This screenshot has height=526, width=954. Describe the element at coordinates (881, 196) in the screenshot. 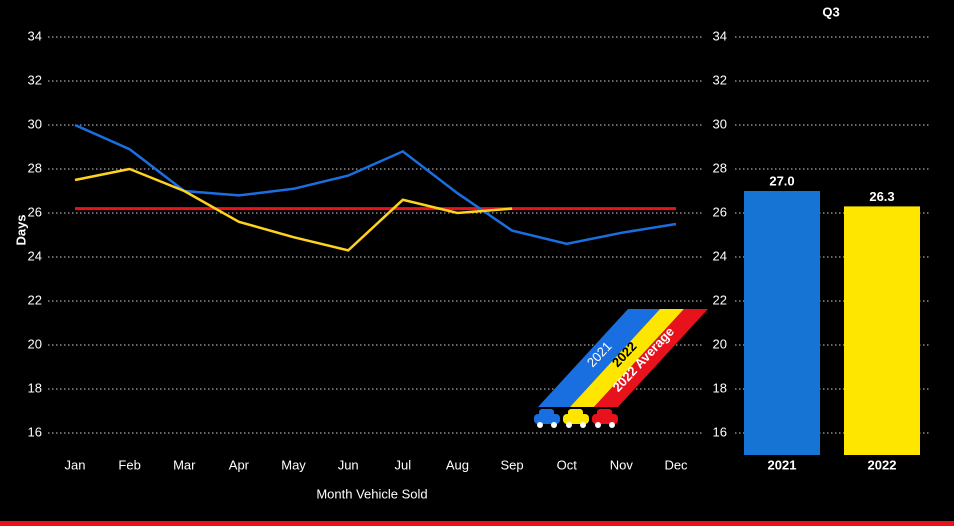

I see `value-label: 26.3` at that location.